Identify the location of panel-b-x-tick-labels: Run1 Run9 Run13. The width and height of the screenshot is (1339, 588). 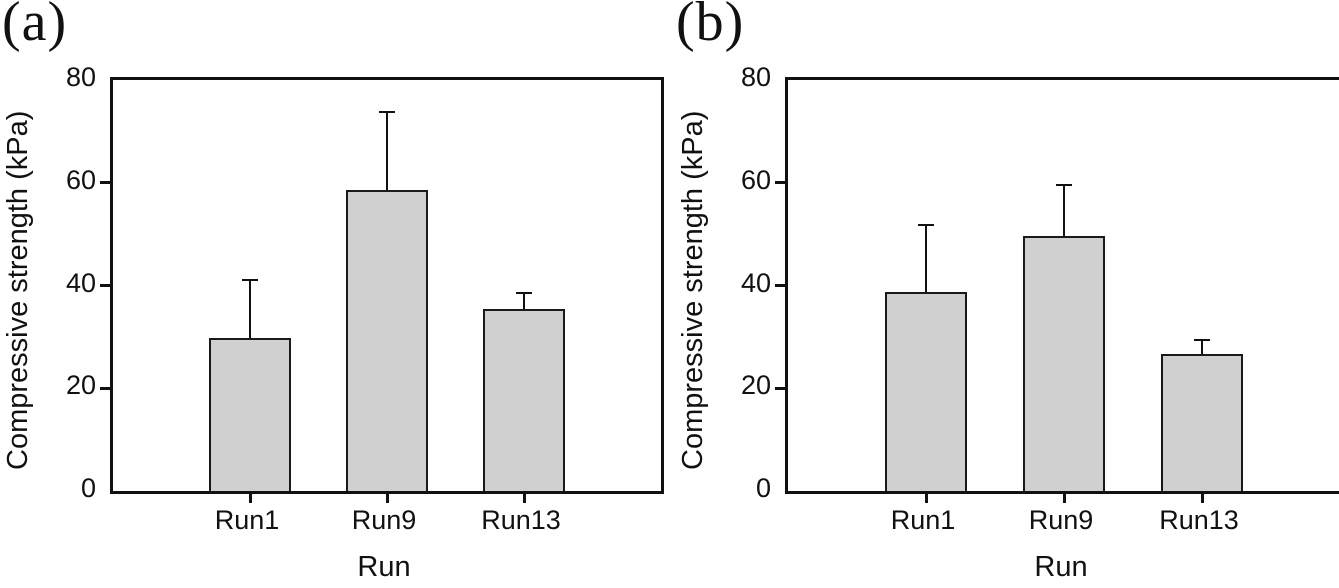
(1061, 516).